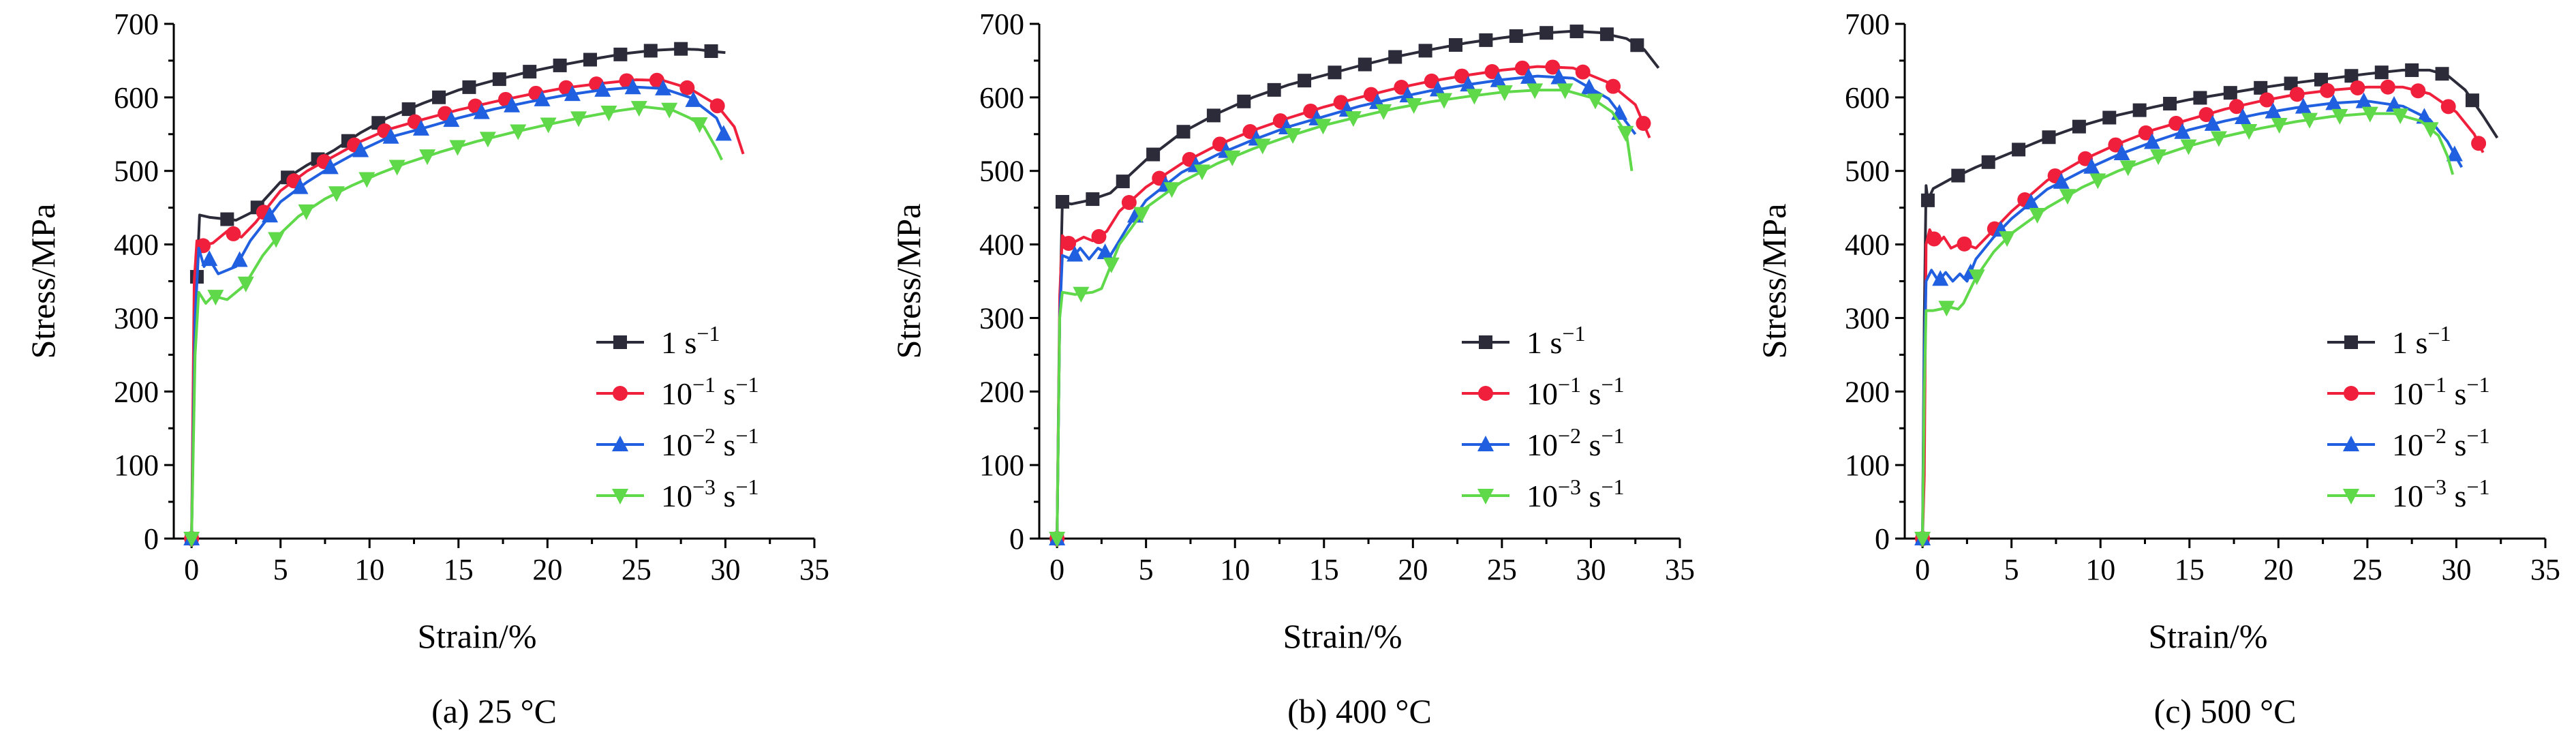 The height and width of the screenshot is (739, 2576). What do you see at coordinates (1002, 24) in the screenshot?
I see `y-tick-label: 700` at bounding box center [1002, 24].